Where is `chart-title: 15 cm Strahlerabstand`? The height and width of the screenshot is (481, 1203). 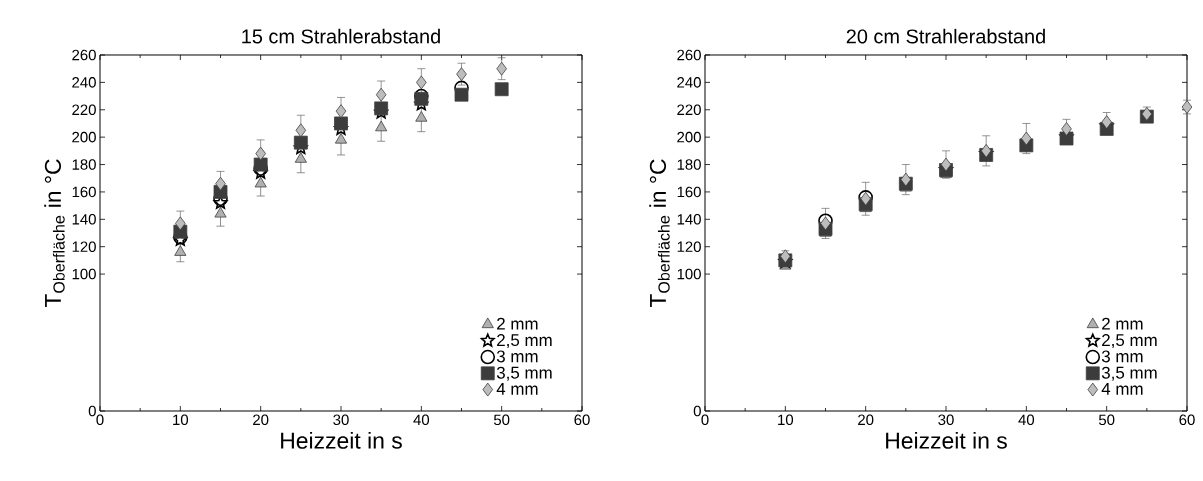
chart-title: 15 cm Strahlerabstand is located at coordinates (341, 36).